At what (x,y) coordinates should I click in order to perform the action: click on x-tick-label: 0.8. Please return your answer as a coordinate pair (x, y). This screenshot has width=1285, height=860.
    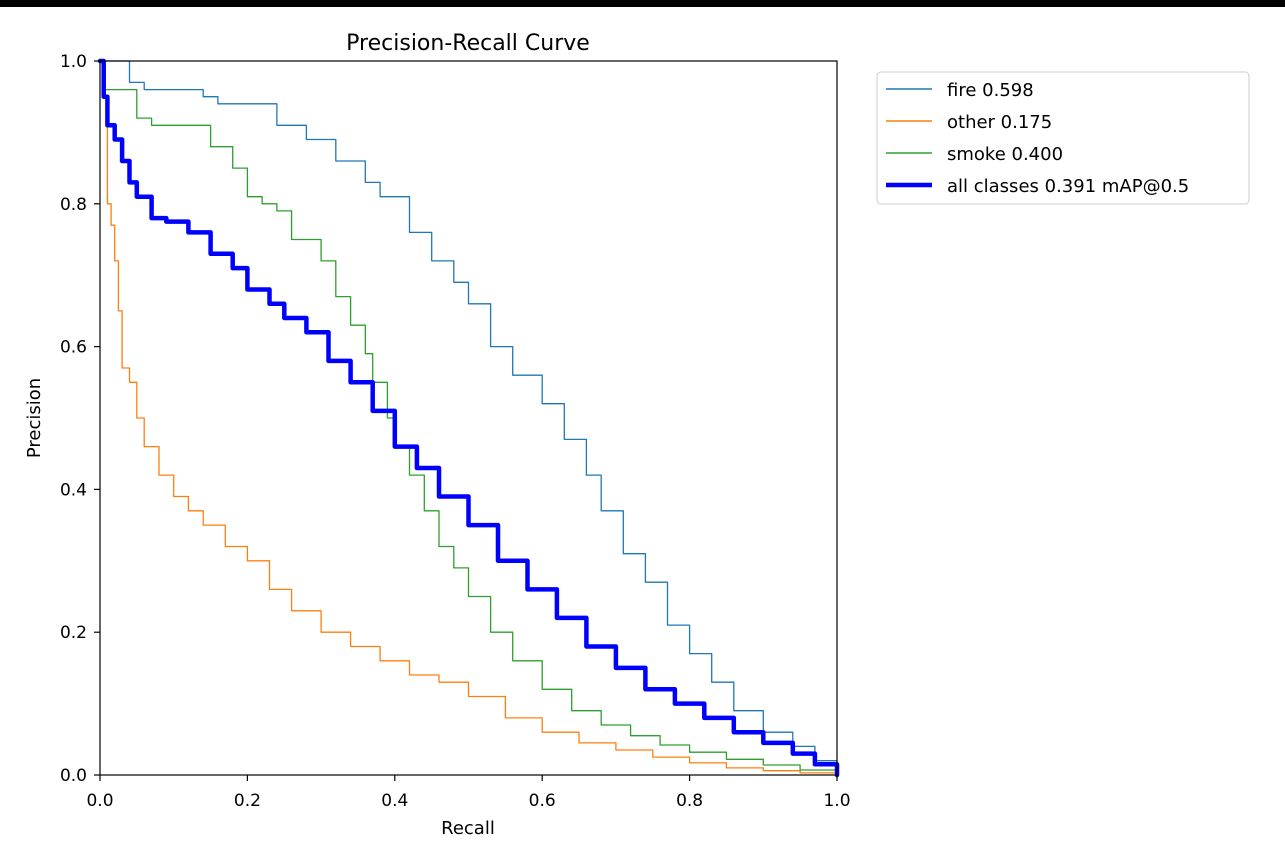
    Looking at the image, I should click on (689, 801).